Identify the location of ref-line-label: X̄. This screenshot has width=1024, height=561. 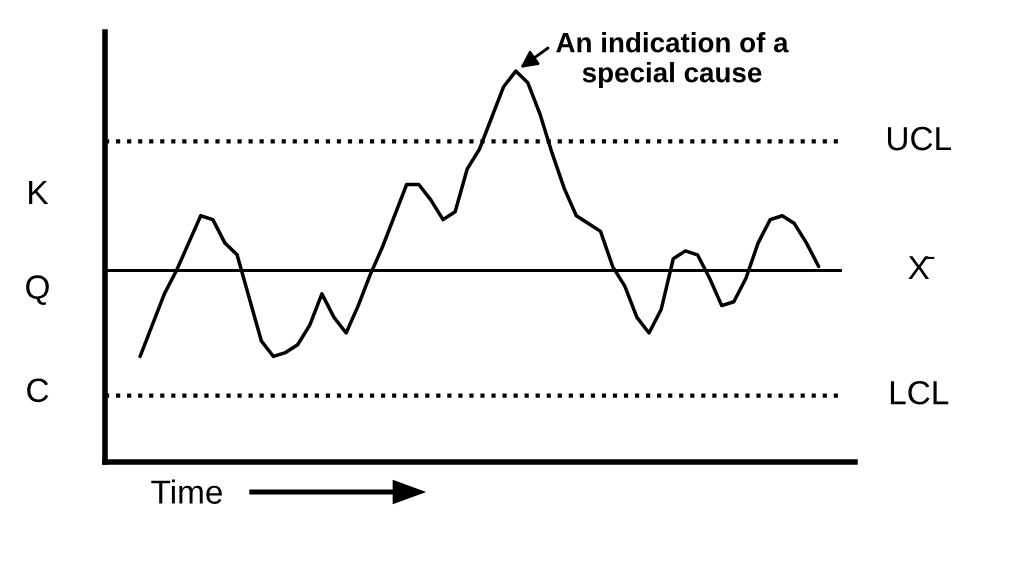
(921, 268).